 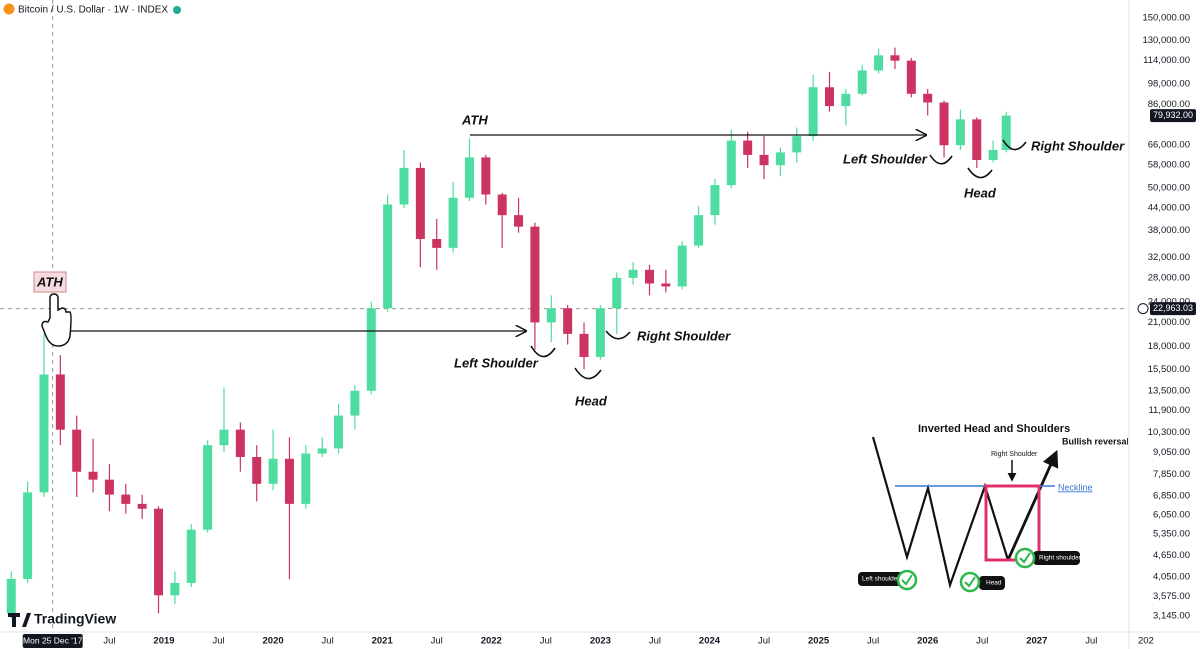 I want to click on chart-title: Bitcoin / U.S. Dollar · 1W · INDEX, so click(x=93, y=10).